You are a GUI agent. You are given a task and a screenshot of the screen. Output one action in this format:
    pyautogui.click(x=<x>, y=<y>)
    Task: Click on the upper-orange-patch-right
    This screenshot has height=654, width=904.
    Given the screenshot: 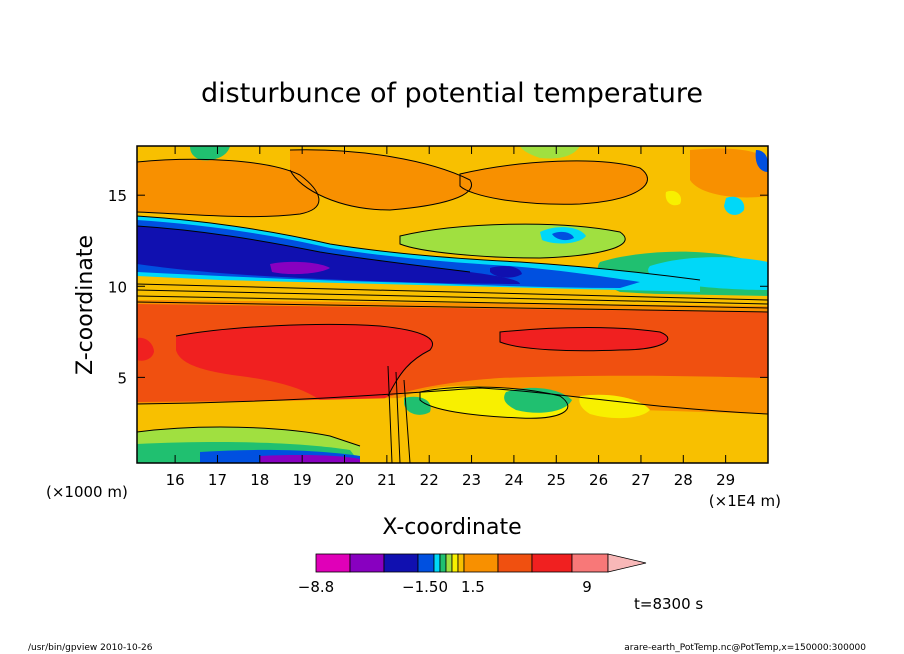 What is the action you would take?
    pyautogui.click(x=554, y=182)
    